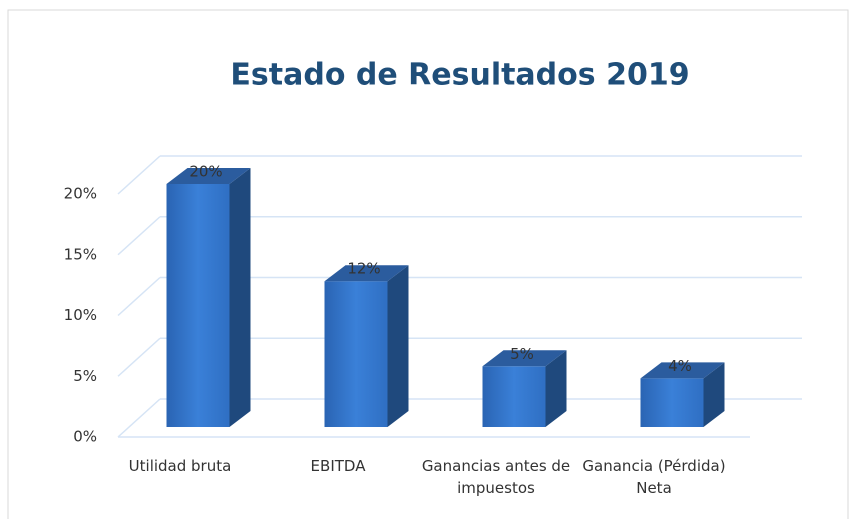  What do you see at coordinates (180, 466) in the screenshot?
I see `x-tick-label: Utilidad bruta` at bounding box center [180, 466].